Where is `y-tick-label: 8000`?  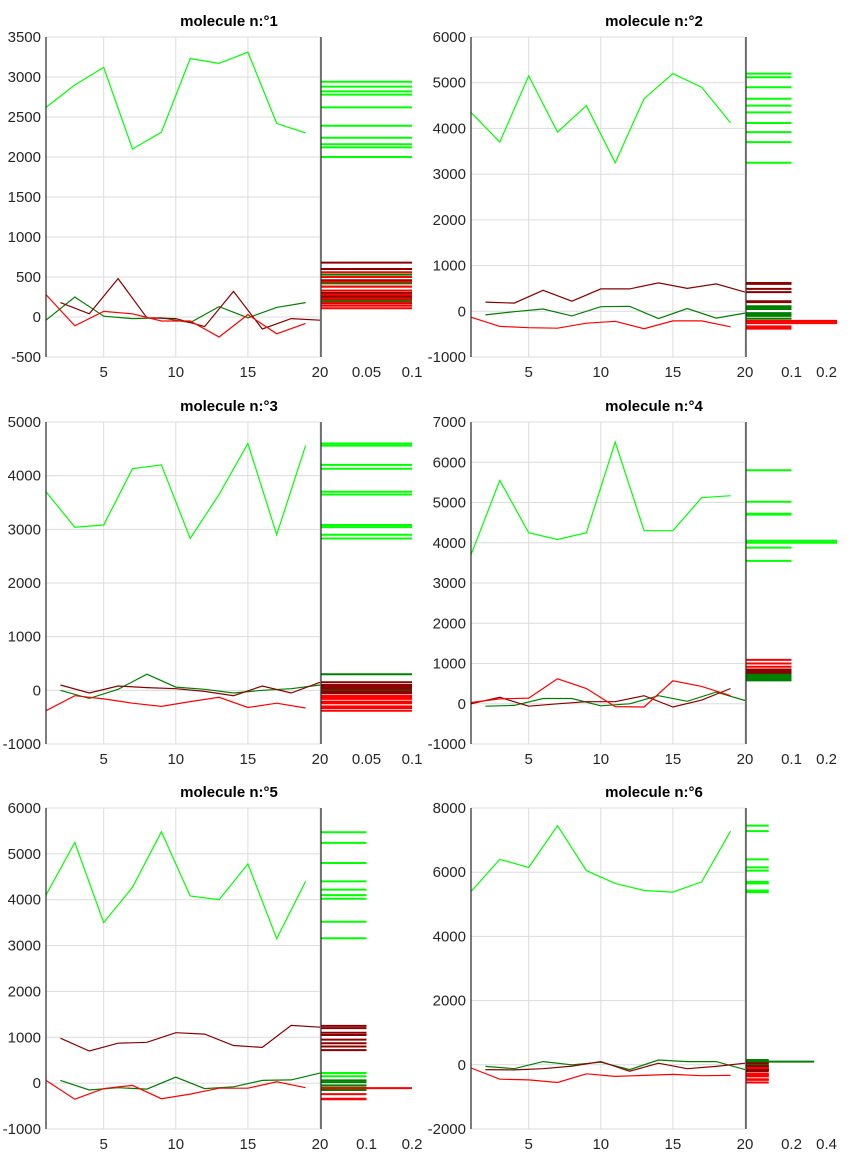 y-tick-label: 8000 is located at coordinates (449, 808).